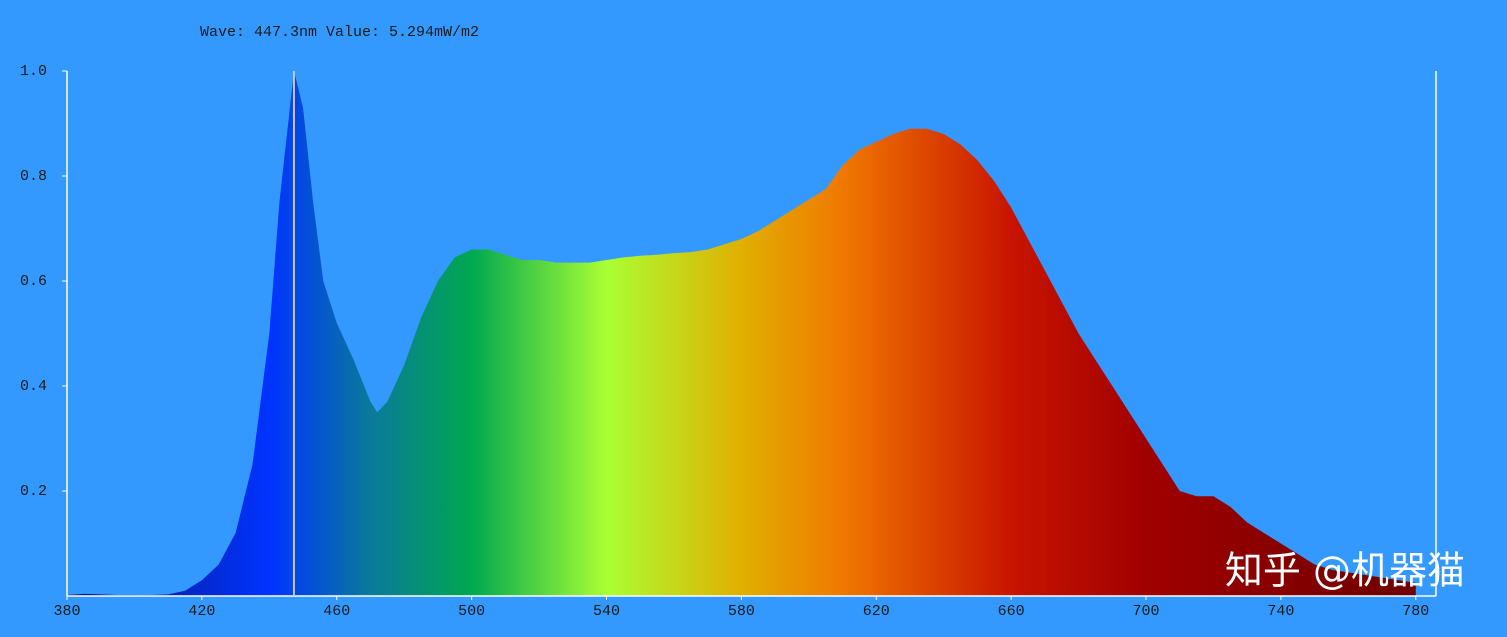 This screenshot has height=637, width=1507. I want to click on x-tick-label: 780, so click(1415, 611).